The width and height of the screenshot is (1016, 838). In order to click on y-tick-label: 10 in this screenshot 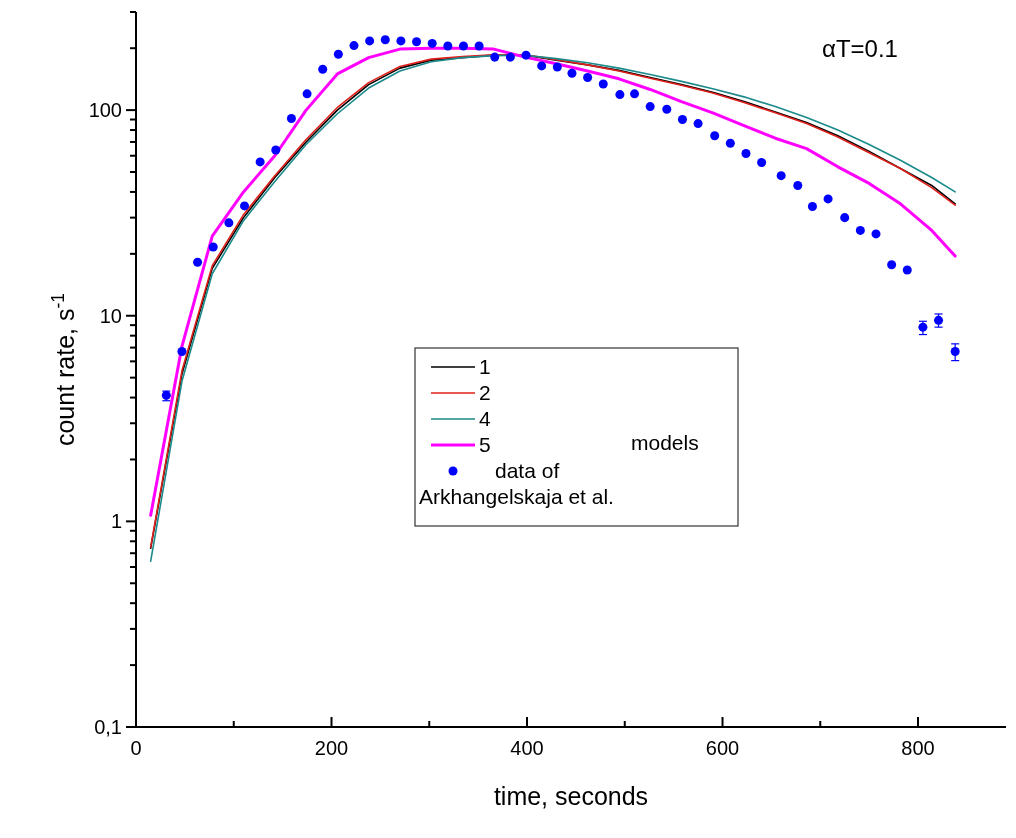, I will do `click(110, 315)`.